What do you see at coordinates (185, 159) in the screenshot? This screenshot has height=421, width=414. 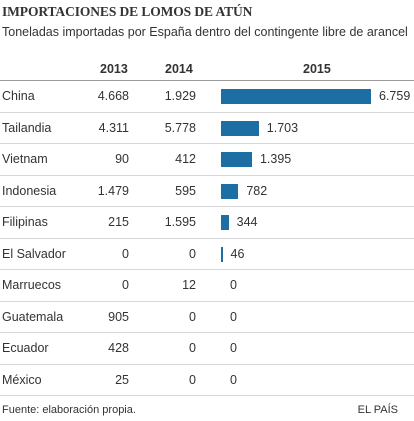 I see `row-value-2014: 412` at bounding box center [185, 159].